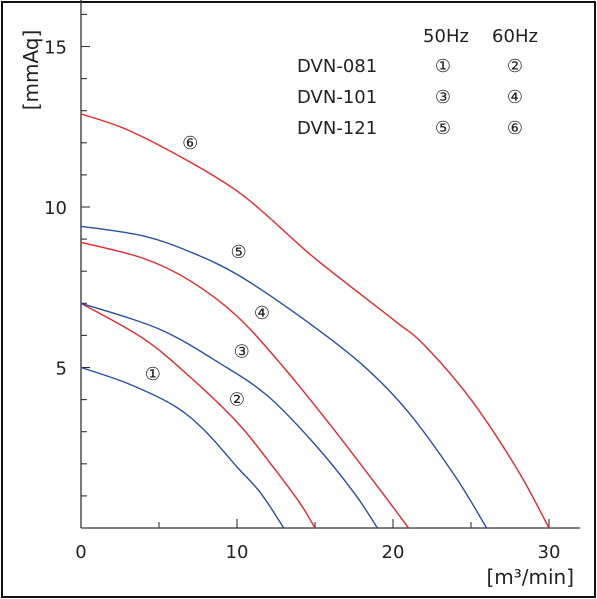 This screenshot has height=599, width=597. What do you see at coordinates (515, 97) in the screenshot?
I see `legend-marker-4: ④` at bounding box center [515, 97].